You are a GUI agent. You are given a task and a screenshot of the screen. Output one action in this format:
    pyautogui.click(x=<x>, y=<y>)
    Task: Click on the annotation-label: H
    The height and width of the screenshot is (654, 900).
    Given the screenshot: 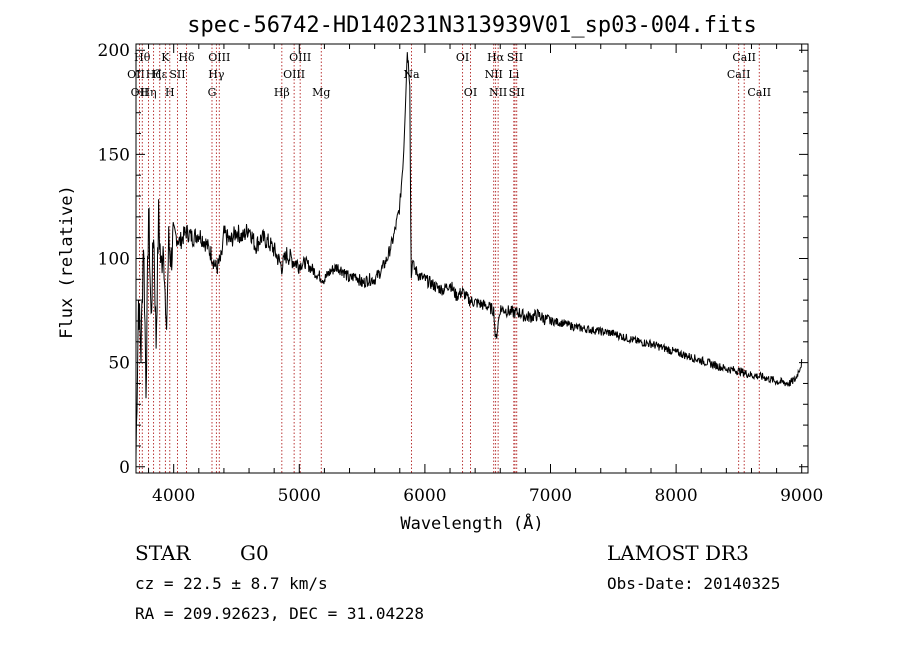 What is the action you would take?
    pyautogui.click(x=170, y=92)
    